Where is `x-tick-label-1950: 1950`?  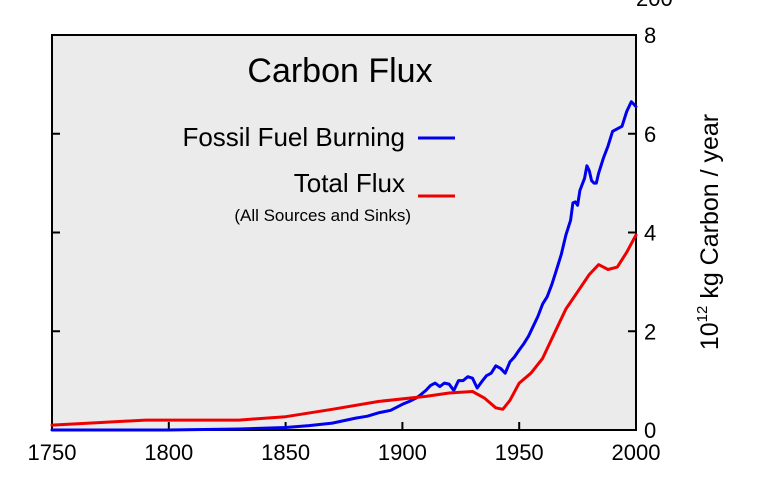 x-tick-label-1950: 1950 is located at coordinates (519, 452).